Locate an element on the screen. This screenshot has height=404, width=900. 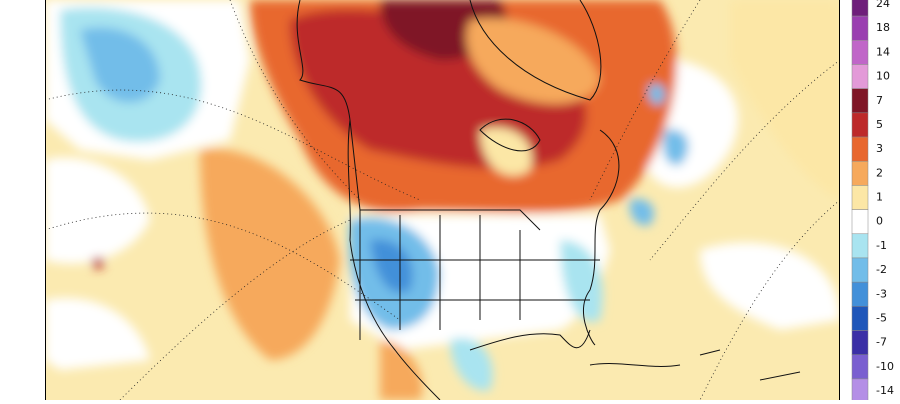
colorbar-label: -2 is located at coordinates (881, 269).